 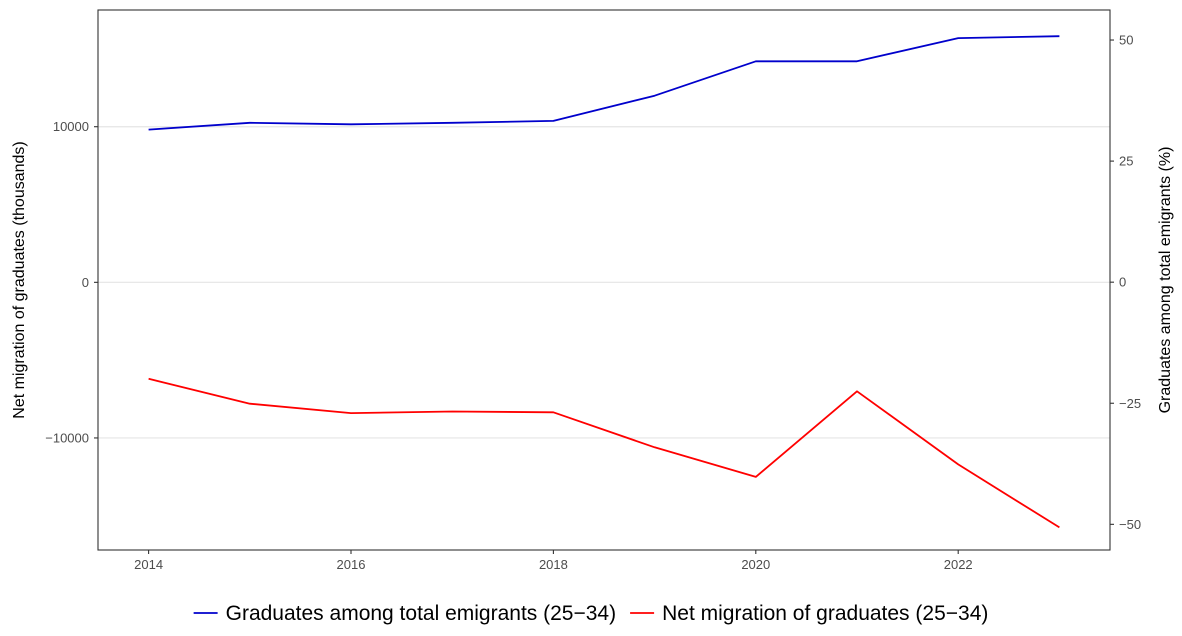 What do you see at coordinates (755, 564) in the screenshot?
I see `x-tick-label: 2020` at bounding box center [755, 564].